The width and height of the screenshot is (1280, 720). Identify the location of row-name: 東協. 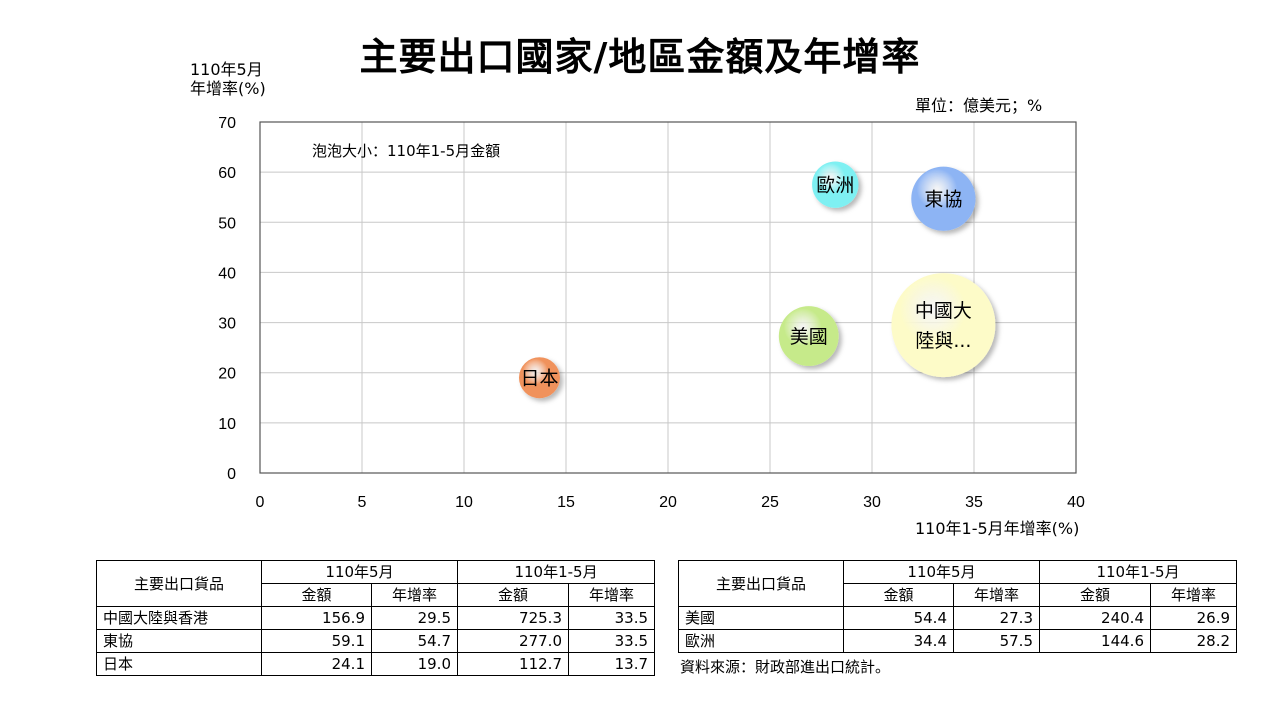
(179, 641).